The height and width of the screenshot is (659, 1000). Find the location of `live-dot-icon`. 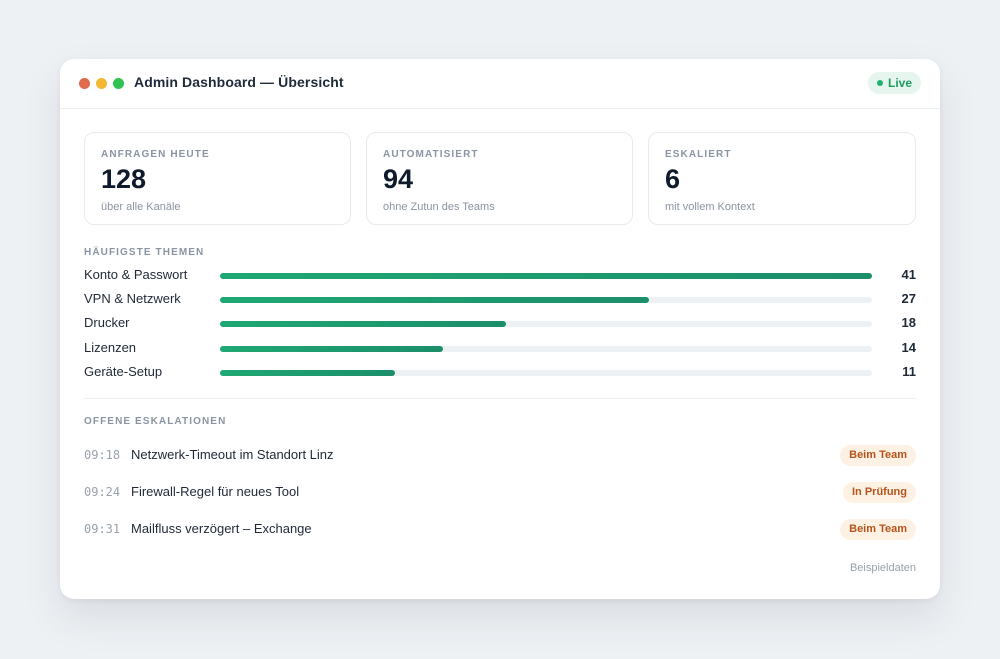

live-dot-icon is located at coordinates (879, 83).